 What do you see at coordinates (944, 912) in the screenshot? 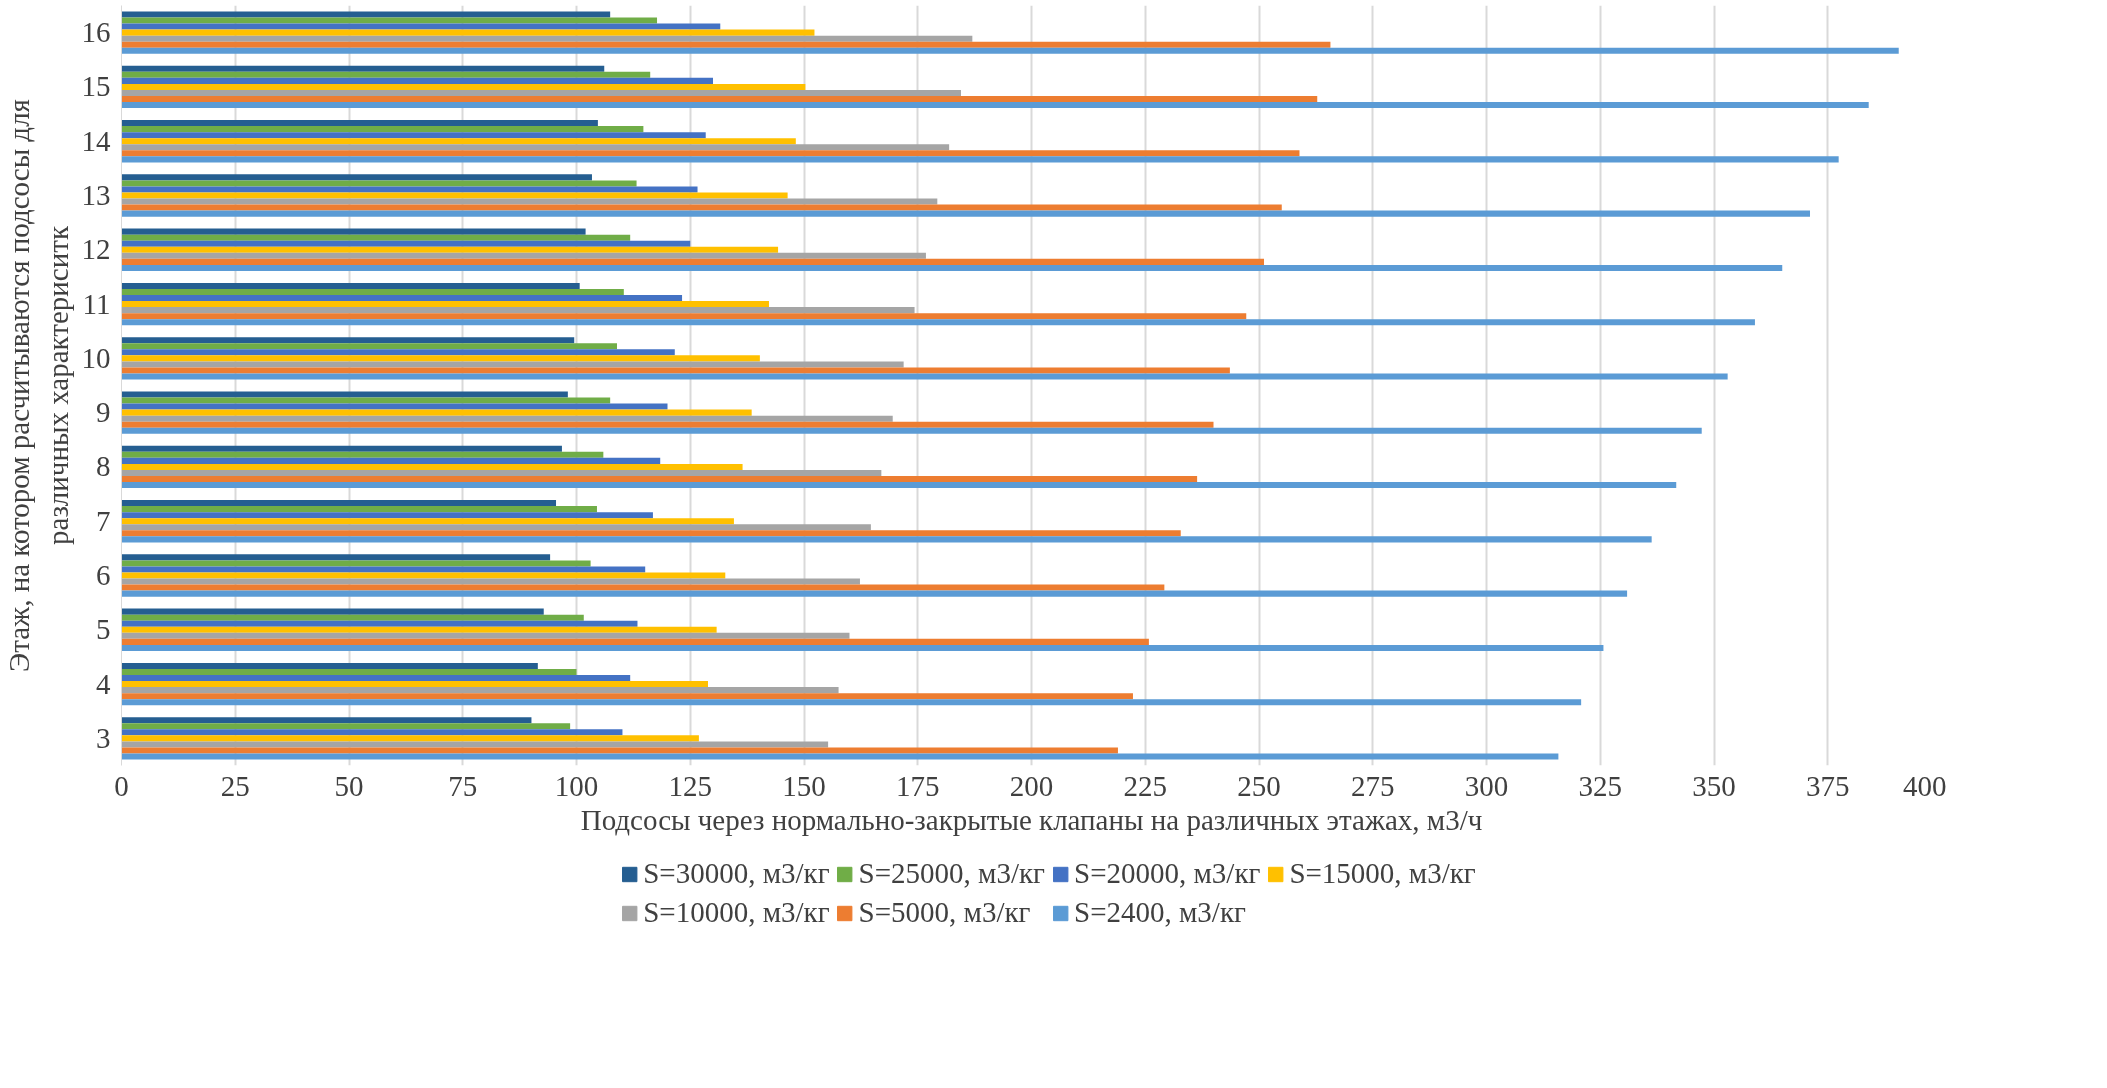
I see `legend-label: S=5000, м3/кг` at bounding box center [944, 912].